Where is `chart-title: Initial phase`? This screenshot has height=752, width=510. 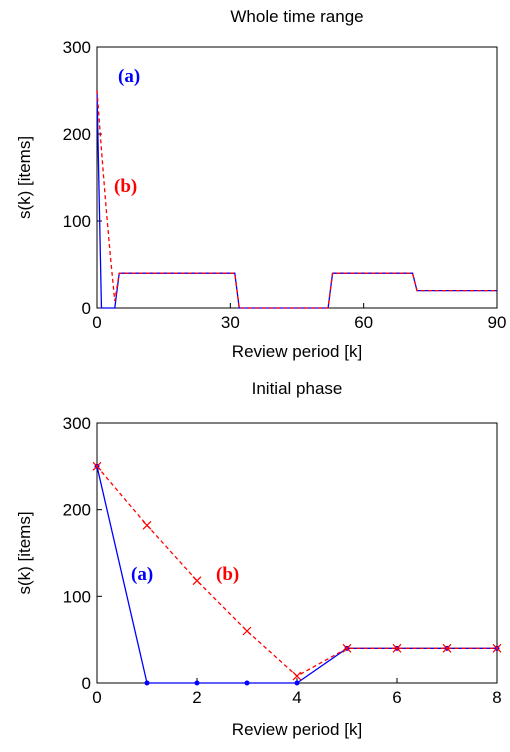 chart-title: Initial phase is located at coordinates (297, 388).